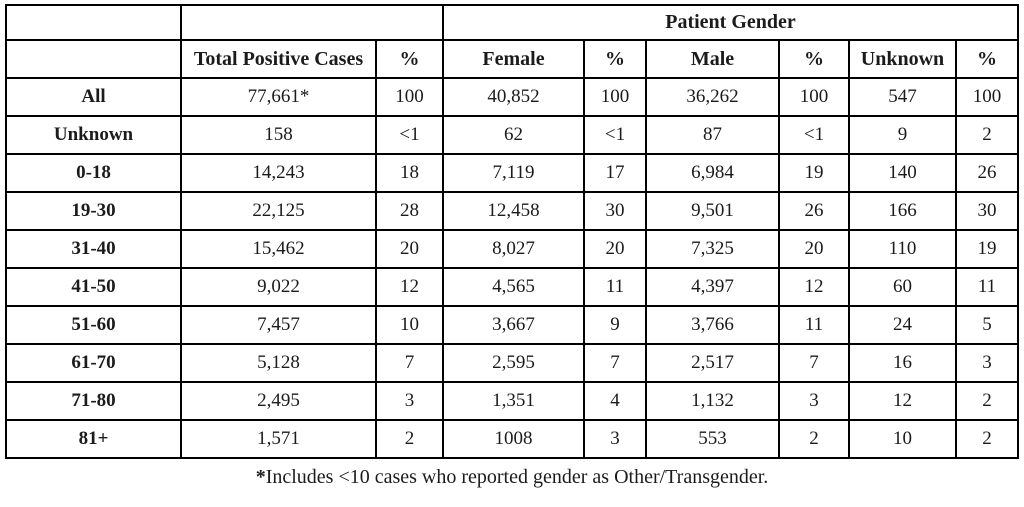 The width and height of the screenshot is (1024, 507). Describe the element at coordinates (312, 22) in the screenshot. I see `blank-totals-span-cell` at that location.